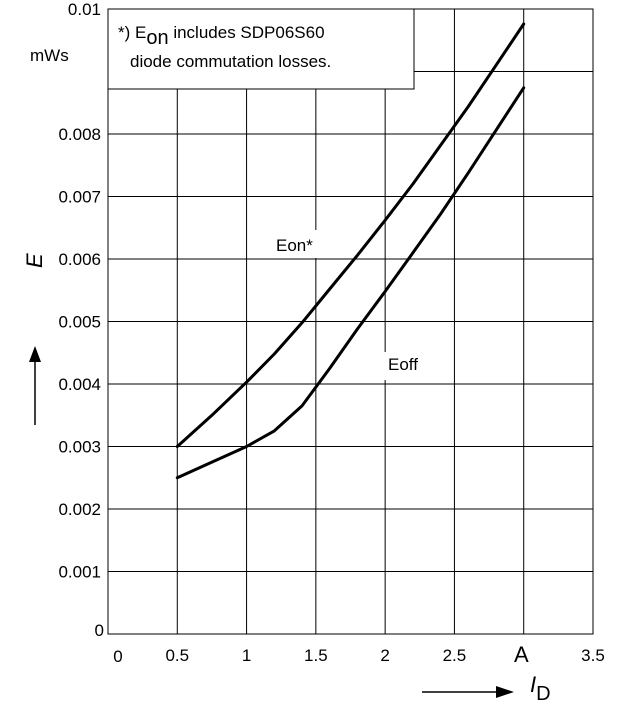  What do you see at coordinates (593, 655) in the screenshot?
I see `x-tick-label: 3.5` at bounding box center [593, 655].